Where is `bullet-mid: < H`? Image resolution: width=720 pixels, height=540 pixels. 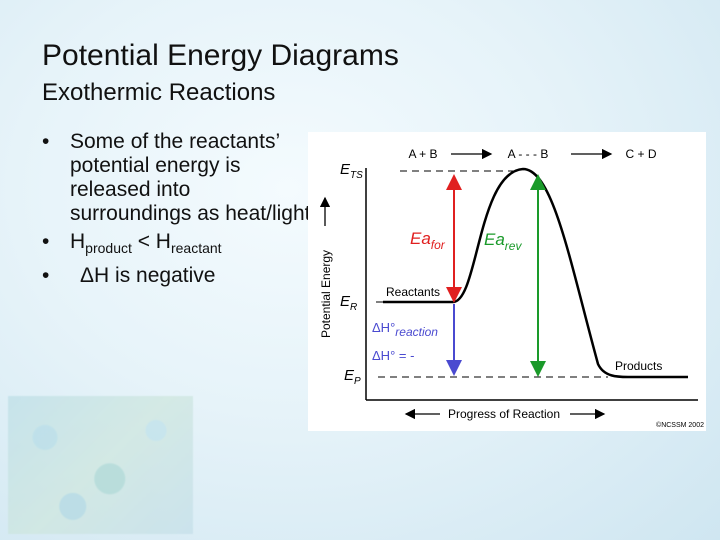
bullet-mid: < H is located at coordinates (151, 241).